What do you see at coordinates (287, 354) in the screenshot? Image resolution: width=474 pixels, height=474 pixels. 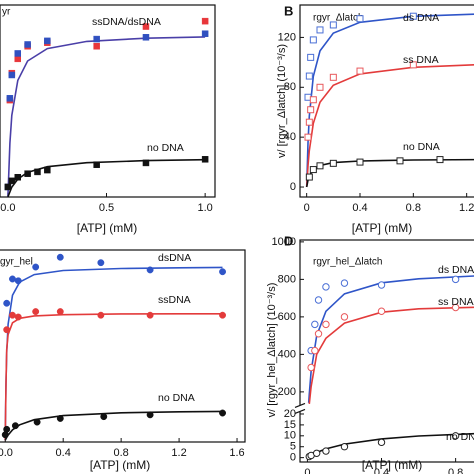 I see `y-tick-label: 400` at bounding box center [287, 354].